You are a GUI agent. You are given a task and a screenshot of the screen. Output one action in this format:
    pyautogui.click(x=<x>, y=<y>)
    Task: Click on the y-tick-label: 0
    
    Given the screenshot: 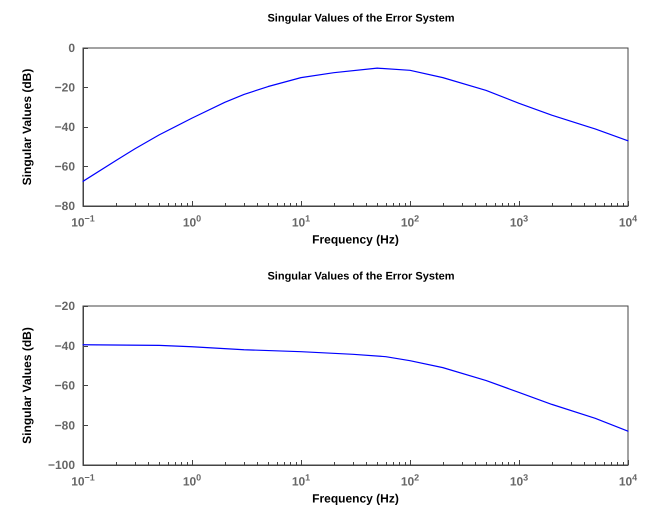 What is the action you would take?
    pyautogui.click(x=72, y=48)
    